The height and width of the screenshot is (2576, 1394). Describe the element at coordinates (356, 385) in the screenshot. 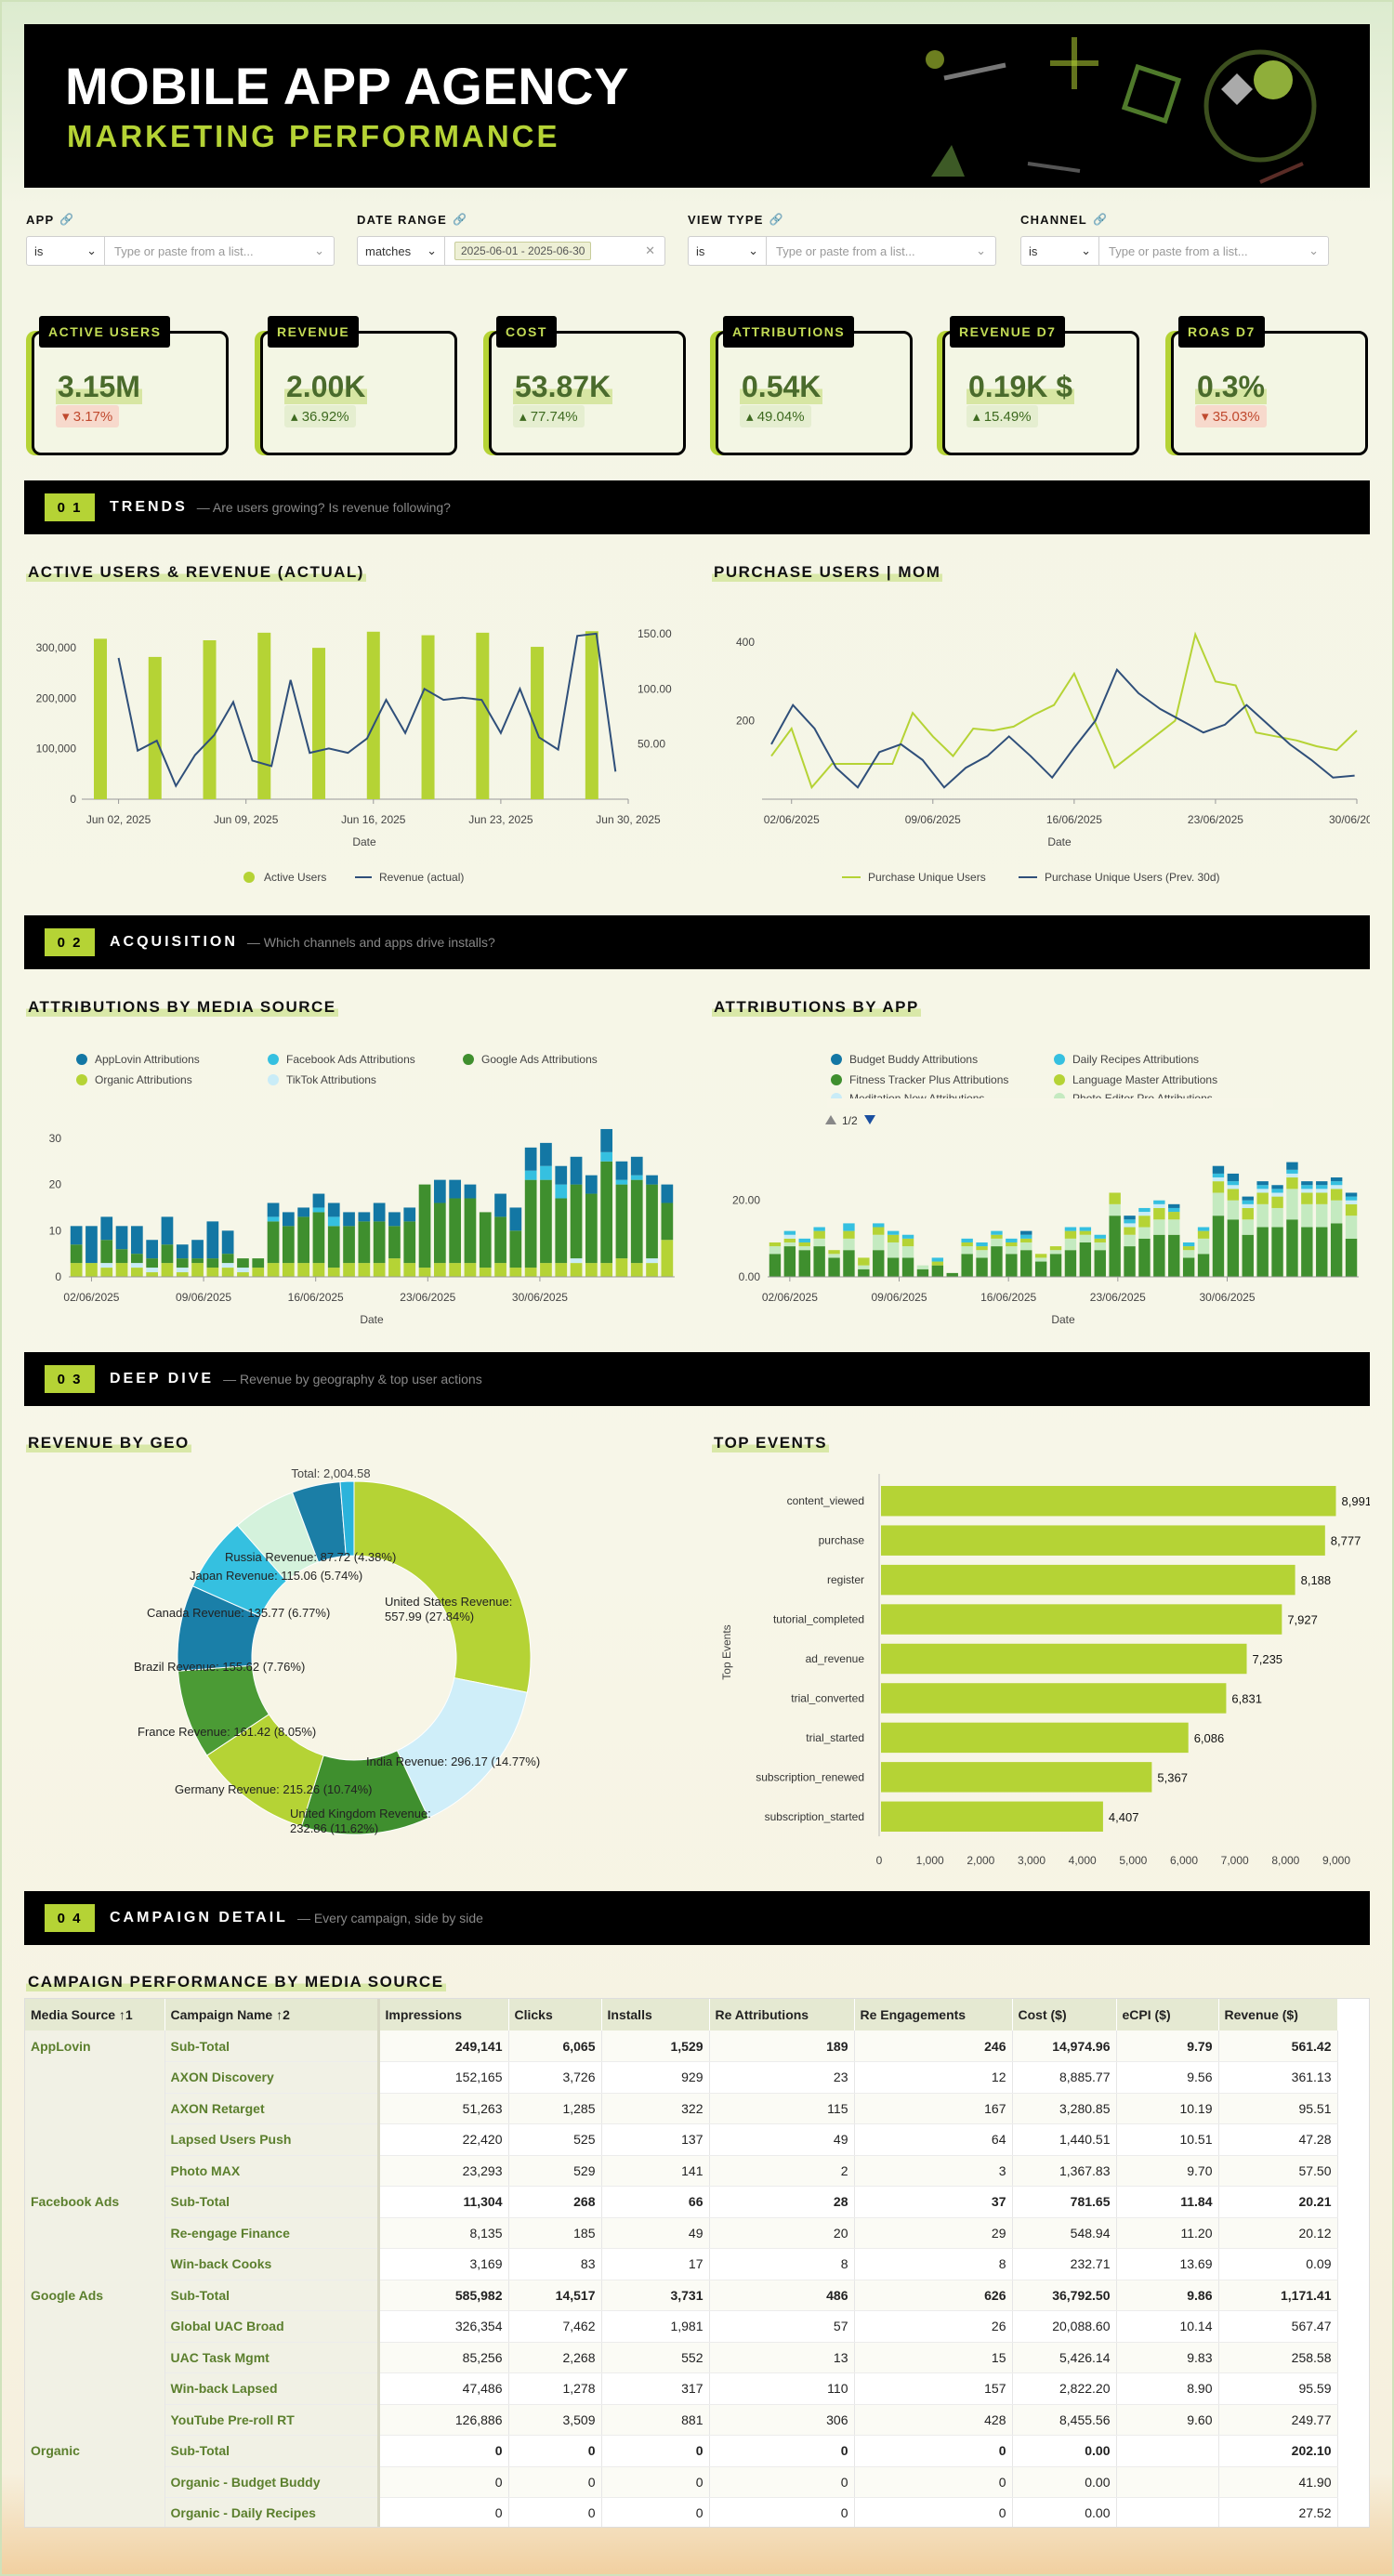

I see `kpi-revenue: REVENUE 2.00K ▴ 36.92%` at that location.